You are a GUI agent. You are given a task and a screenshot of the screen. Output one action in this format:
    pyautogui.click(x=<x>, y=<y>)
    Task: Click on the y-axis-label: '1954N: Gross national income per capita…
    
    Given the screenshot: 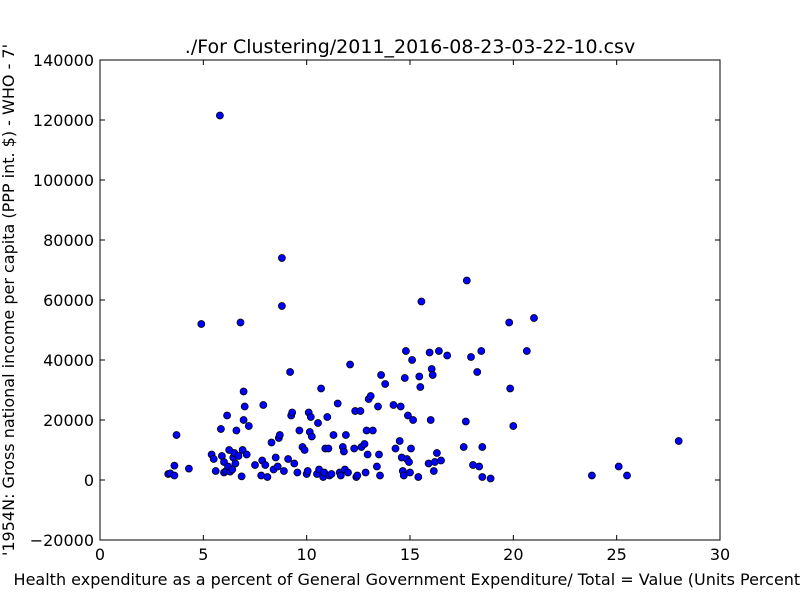 What is the action you would take?
    pyautogui.click(x=9, y=300)
    